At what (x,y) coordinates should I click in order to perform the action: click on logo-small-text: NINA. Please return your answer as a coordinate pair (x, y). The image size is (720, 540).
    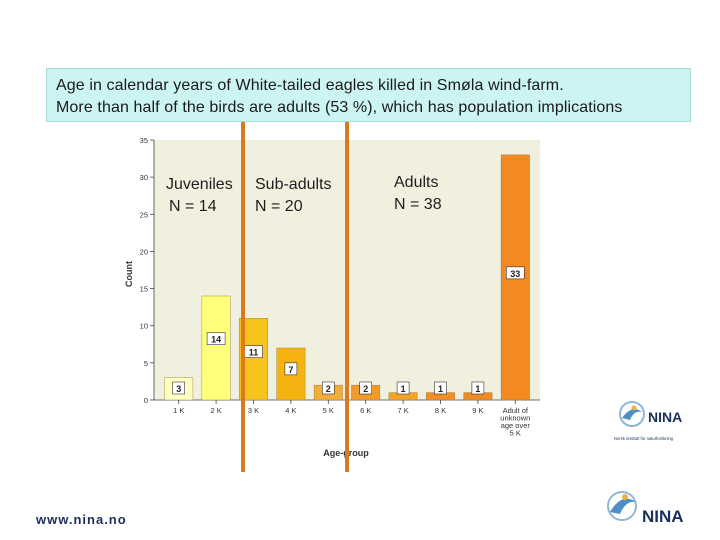
    Looking at the image, I should click on (665, 417).